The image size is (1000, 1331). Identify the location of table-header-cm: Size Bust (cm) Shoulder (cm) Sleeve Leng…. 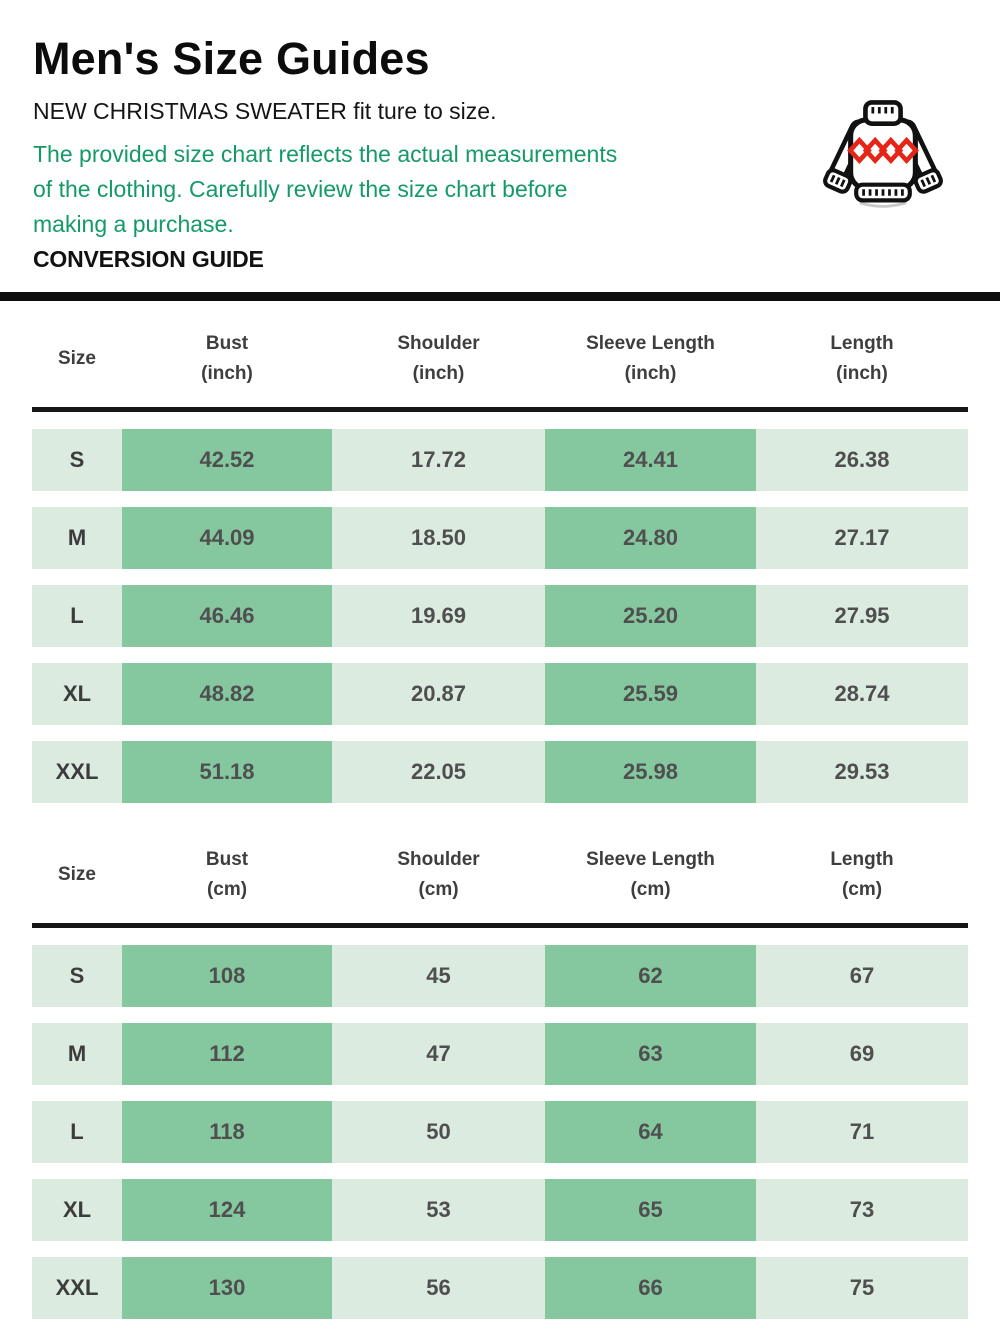
(500, 871).